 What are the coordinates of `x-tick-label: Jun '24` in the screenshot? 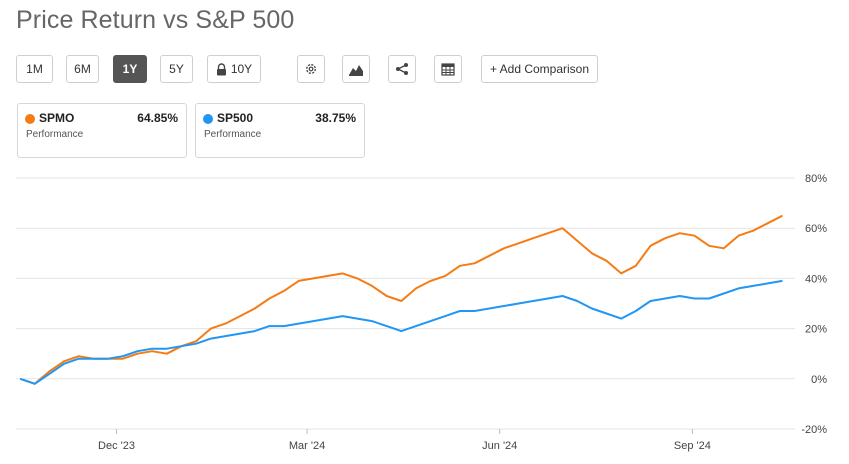 It's located at (499, 446).